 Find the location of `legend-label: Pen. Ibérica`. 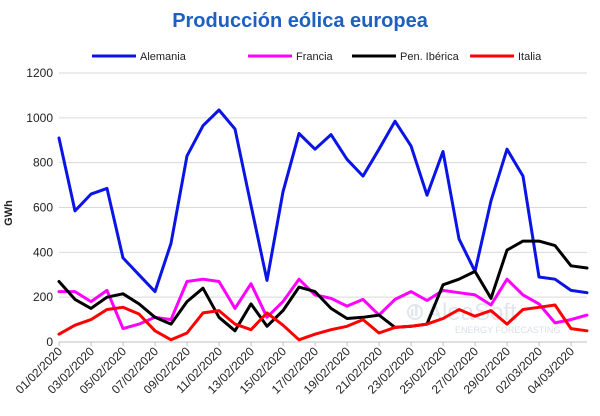

legend-label: Pen. Ibérica is located at coordinates (430, 57).